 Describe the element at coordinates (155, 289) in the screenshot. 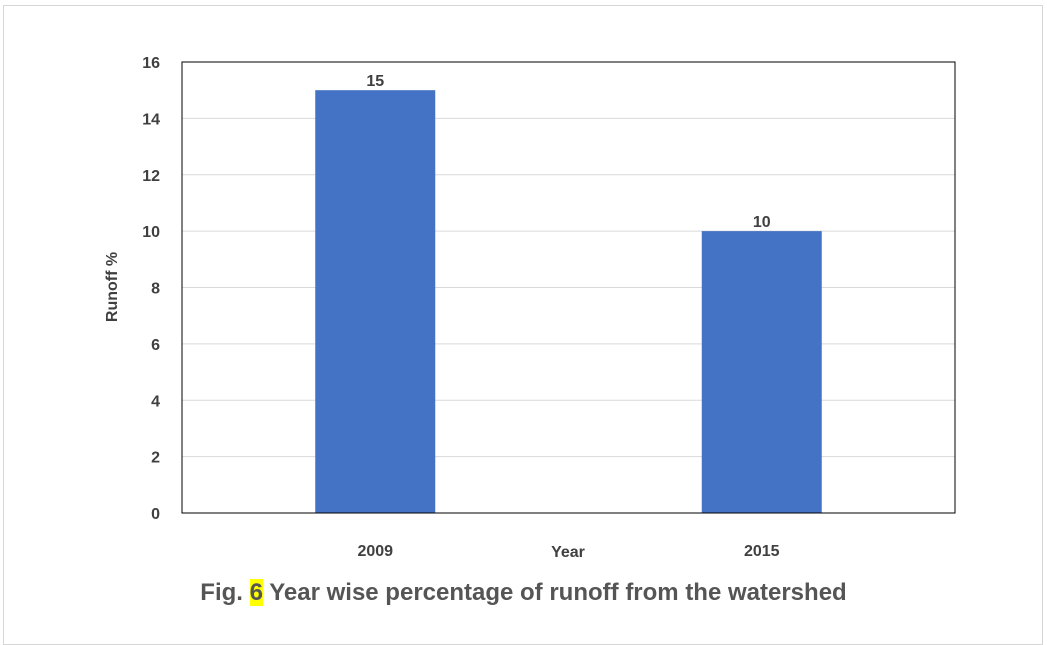

I see `y-tick-label: 8` at that location.